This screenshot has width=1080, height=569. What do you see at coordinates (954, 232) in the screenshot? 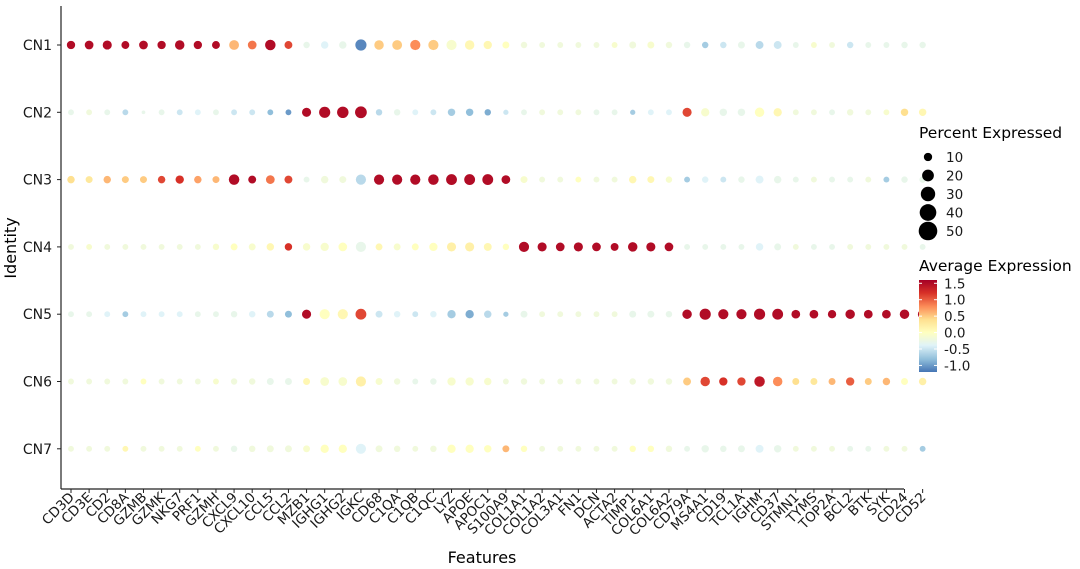
I see `size-legend-label-50: 50` at bounding box center [954, 232].